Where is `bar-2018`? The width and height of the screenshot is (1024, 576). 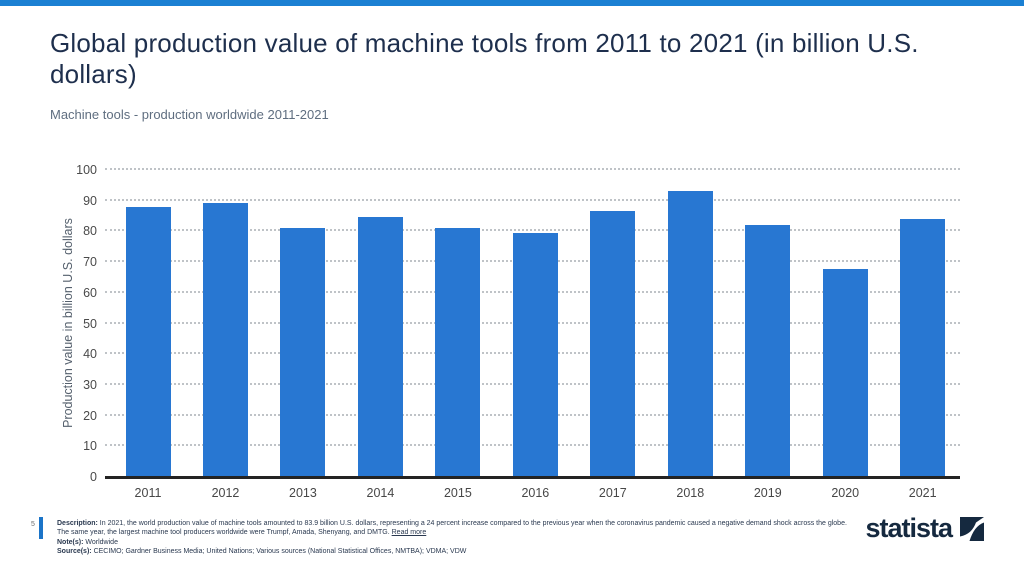 bar-2018 is located at coordinates (690, 334).